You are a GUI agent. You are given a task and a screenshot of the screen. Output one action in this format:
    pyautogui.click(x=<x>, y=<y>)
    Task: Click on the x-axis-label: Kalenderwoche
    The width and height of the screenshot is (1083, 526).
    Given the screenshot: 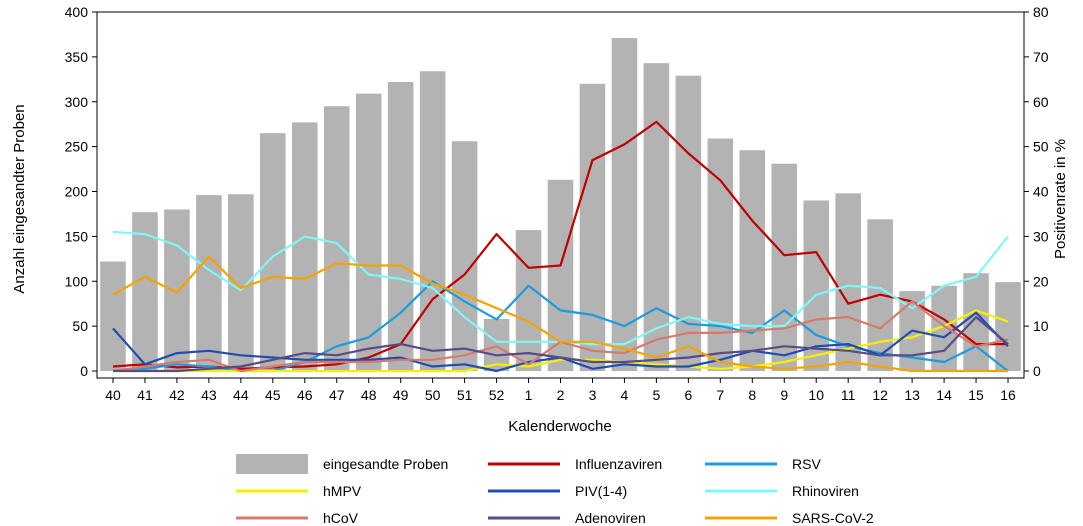 What is the action you would take?
    pyautogui.click(x=559, y=426)
    